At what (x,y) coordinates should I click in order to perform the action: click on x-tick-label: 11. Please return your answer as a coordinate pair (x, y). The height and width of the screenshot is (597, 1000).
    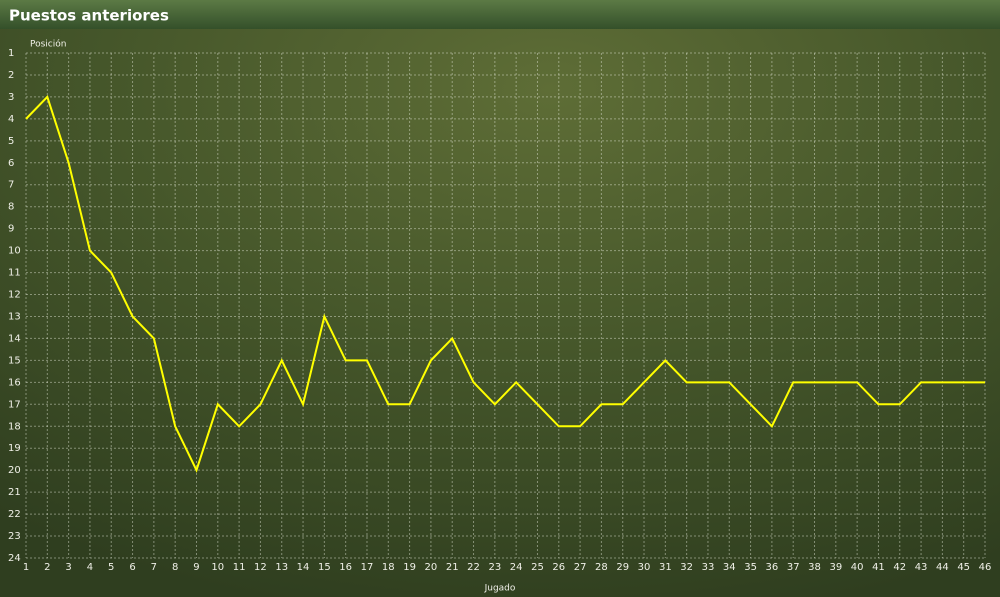
    Looking at the image, I should click on (239, 567).